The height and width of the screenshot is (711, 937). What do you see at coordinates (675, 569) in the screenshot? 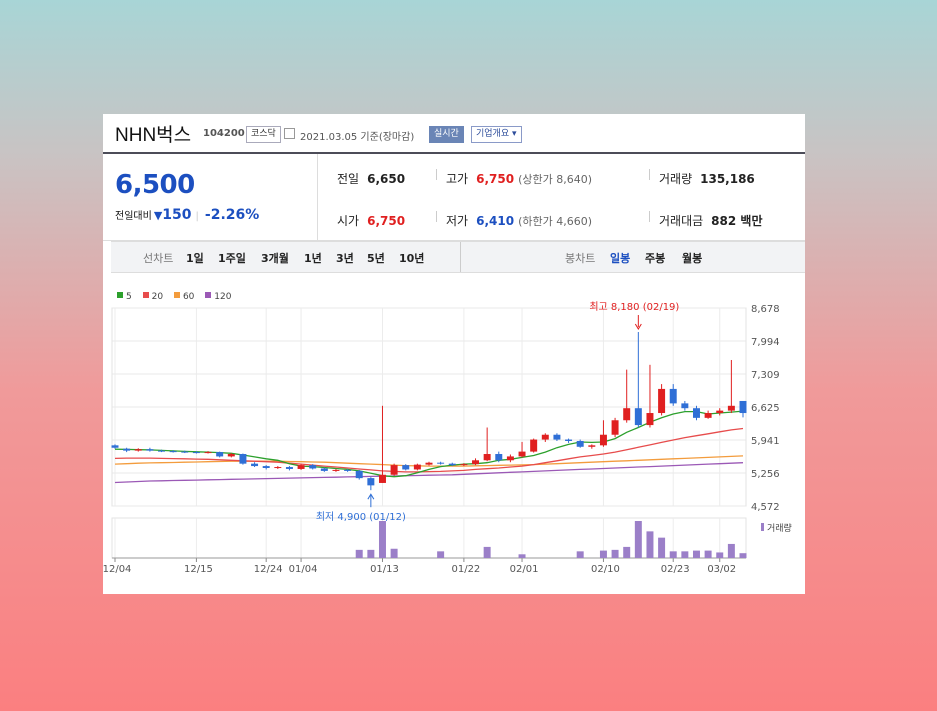
I see `x-tick-label: 02/23` at bounding box center [675, 569].